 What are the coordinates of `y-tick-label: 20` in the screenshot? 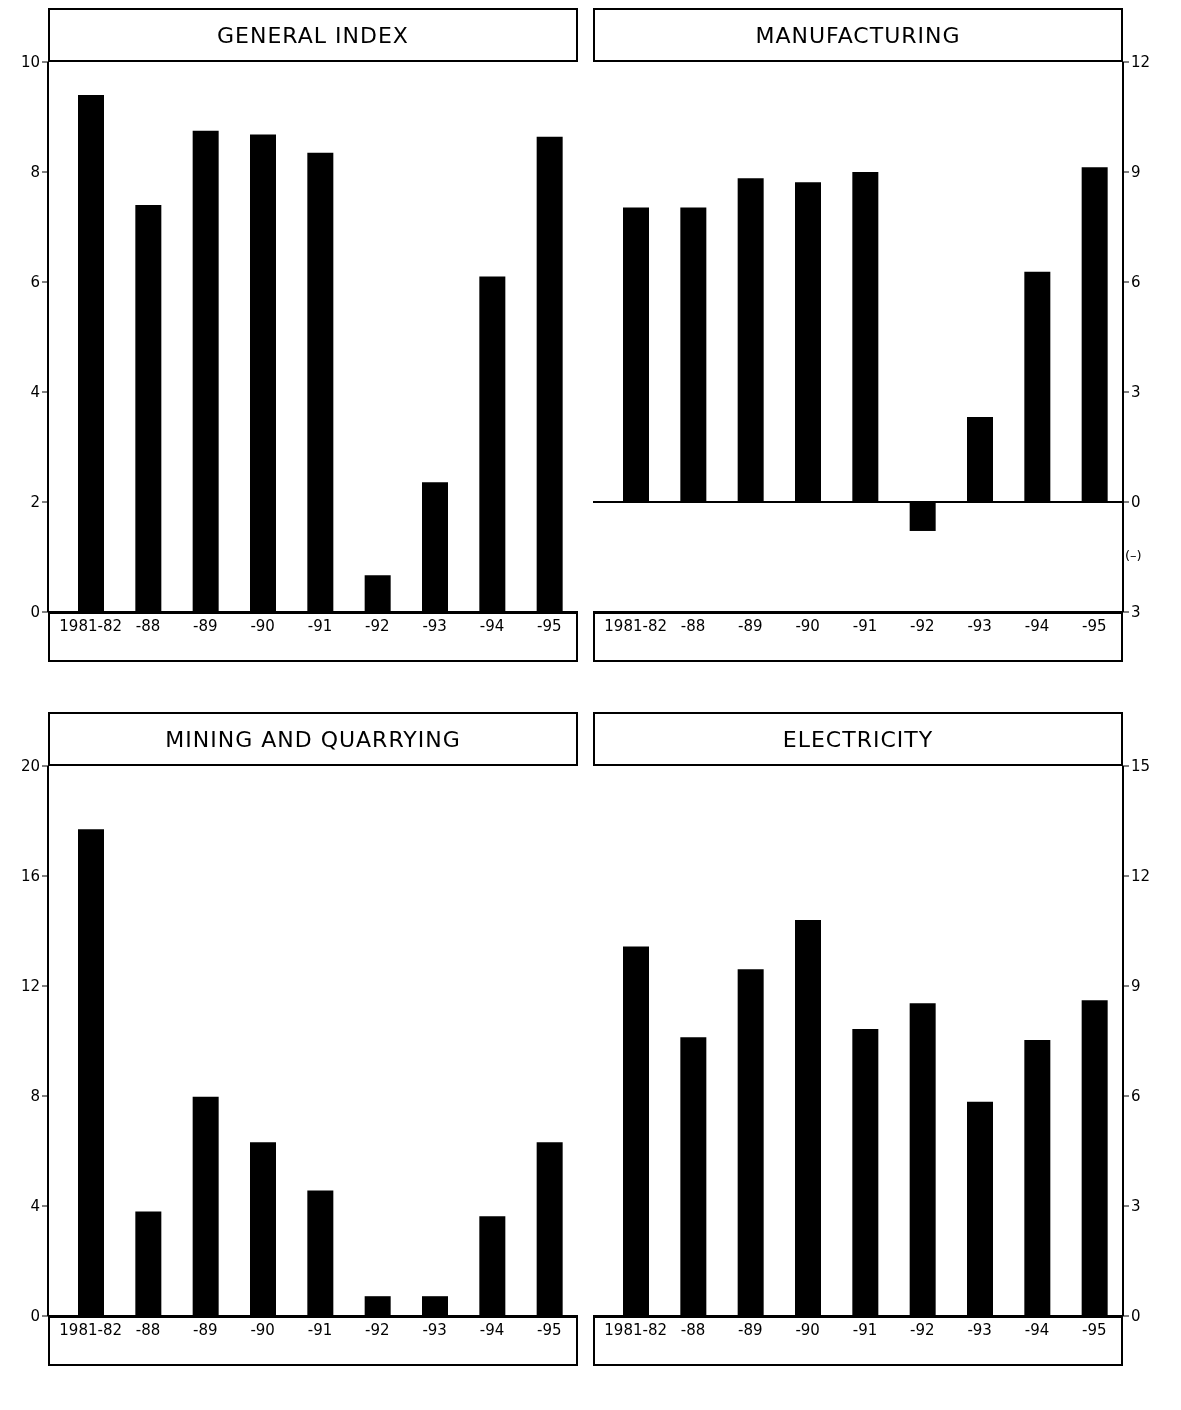 It's located at (30, 766).